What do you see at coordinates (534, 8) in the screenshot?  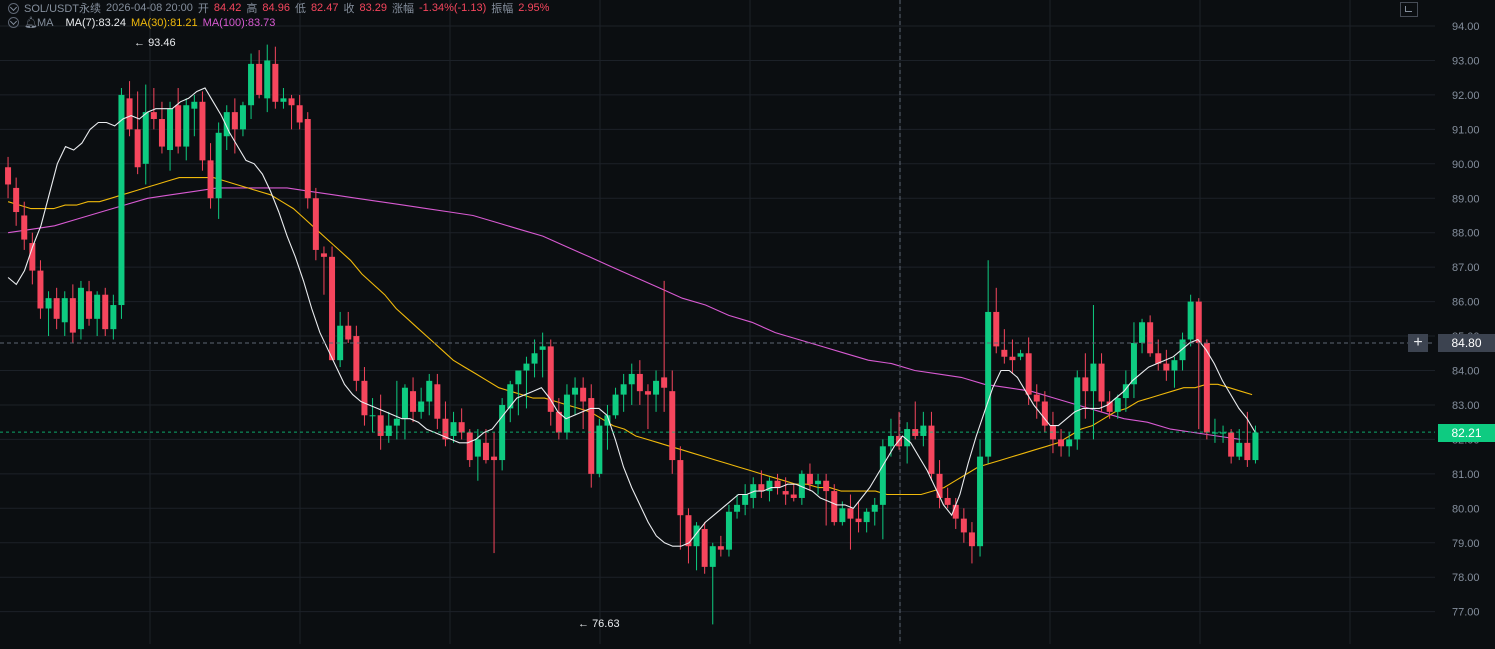 I see `amplitude-value: 2.95%` at bounding box center [534, 8].